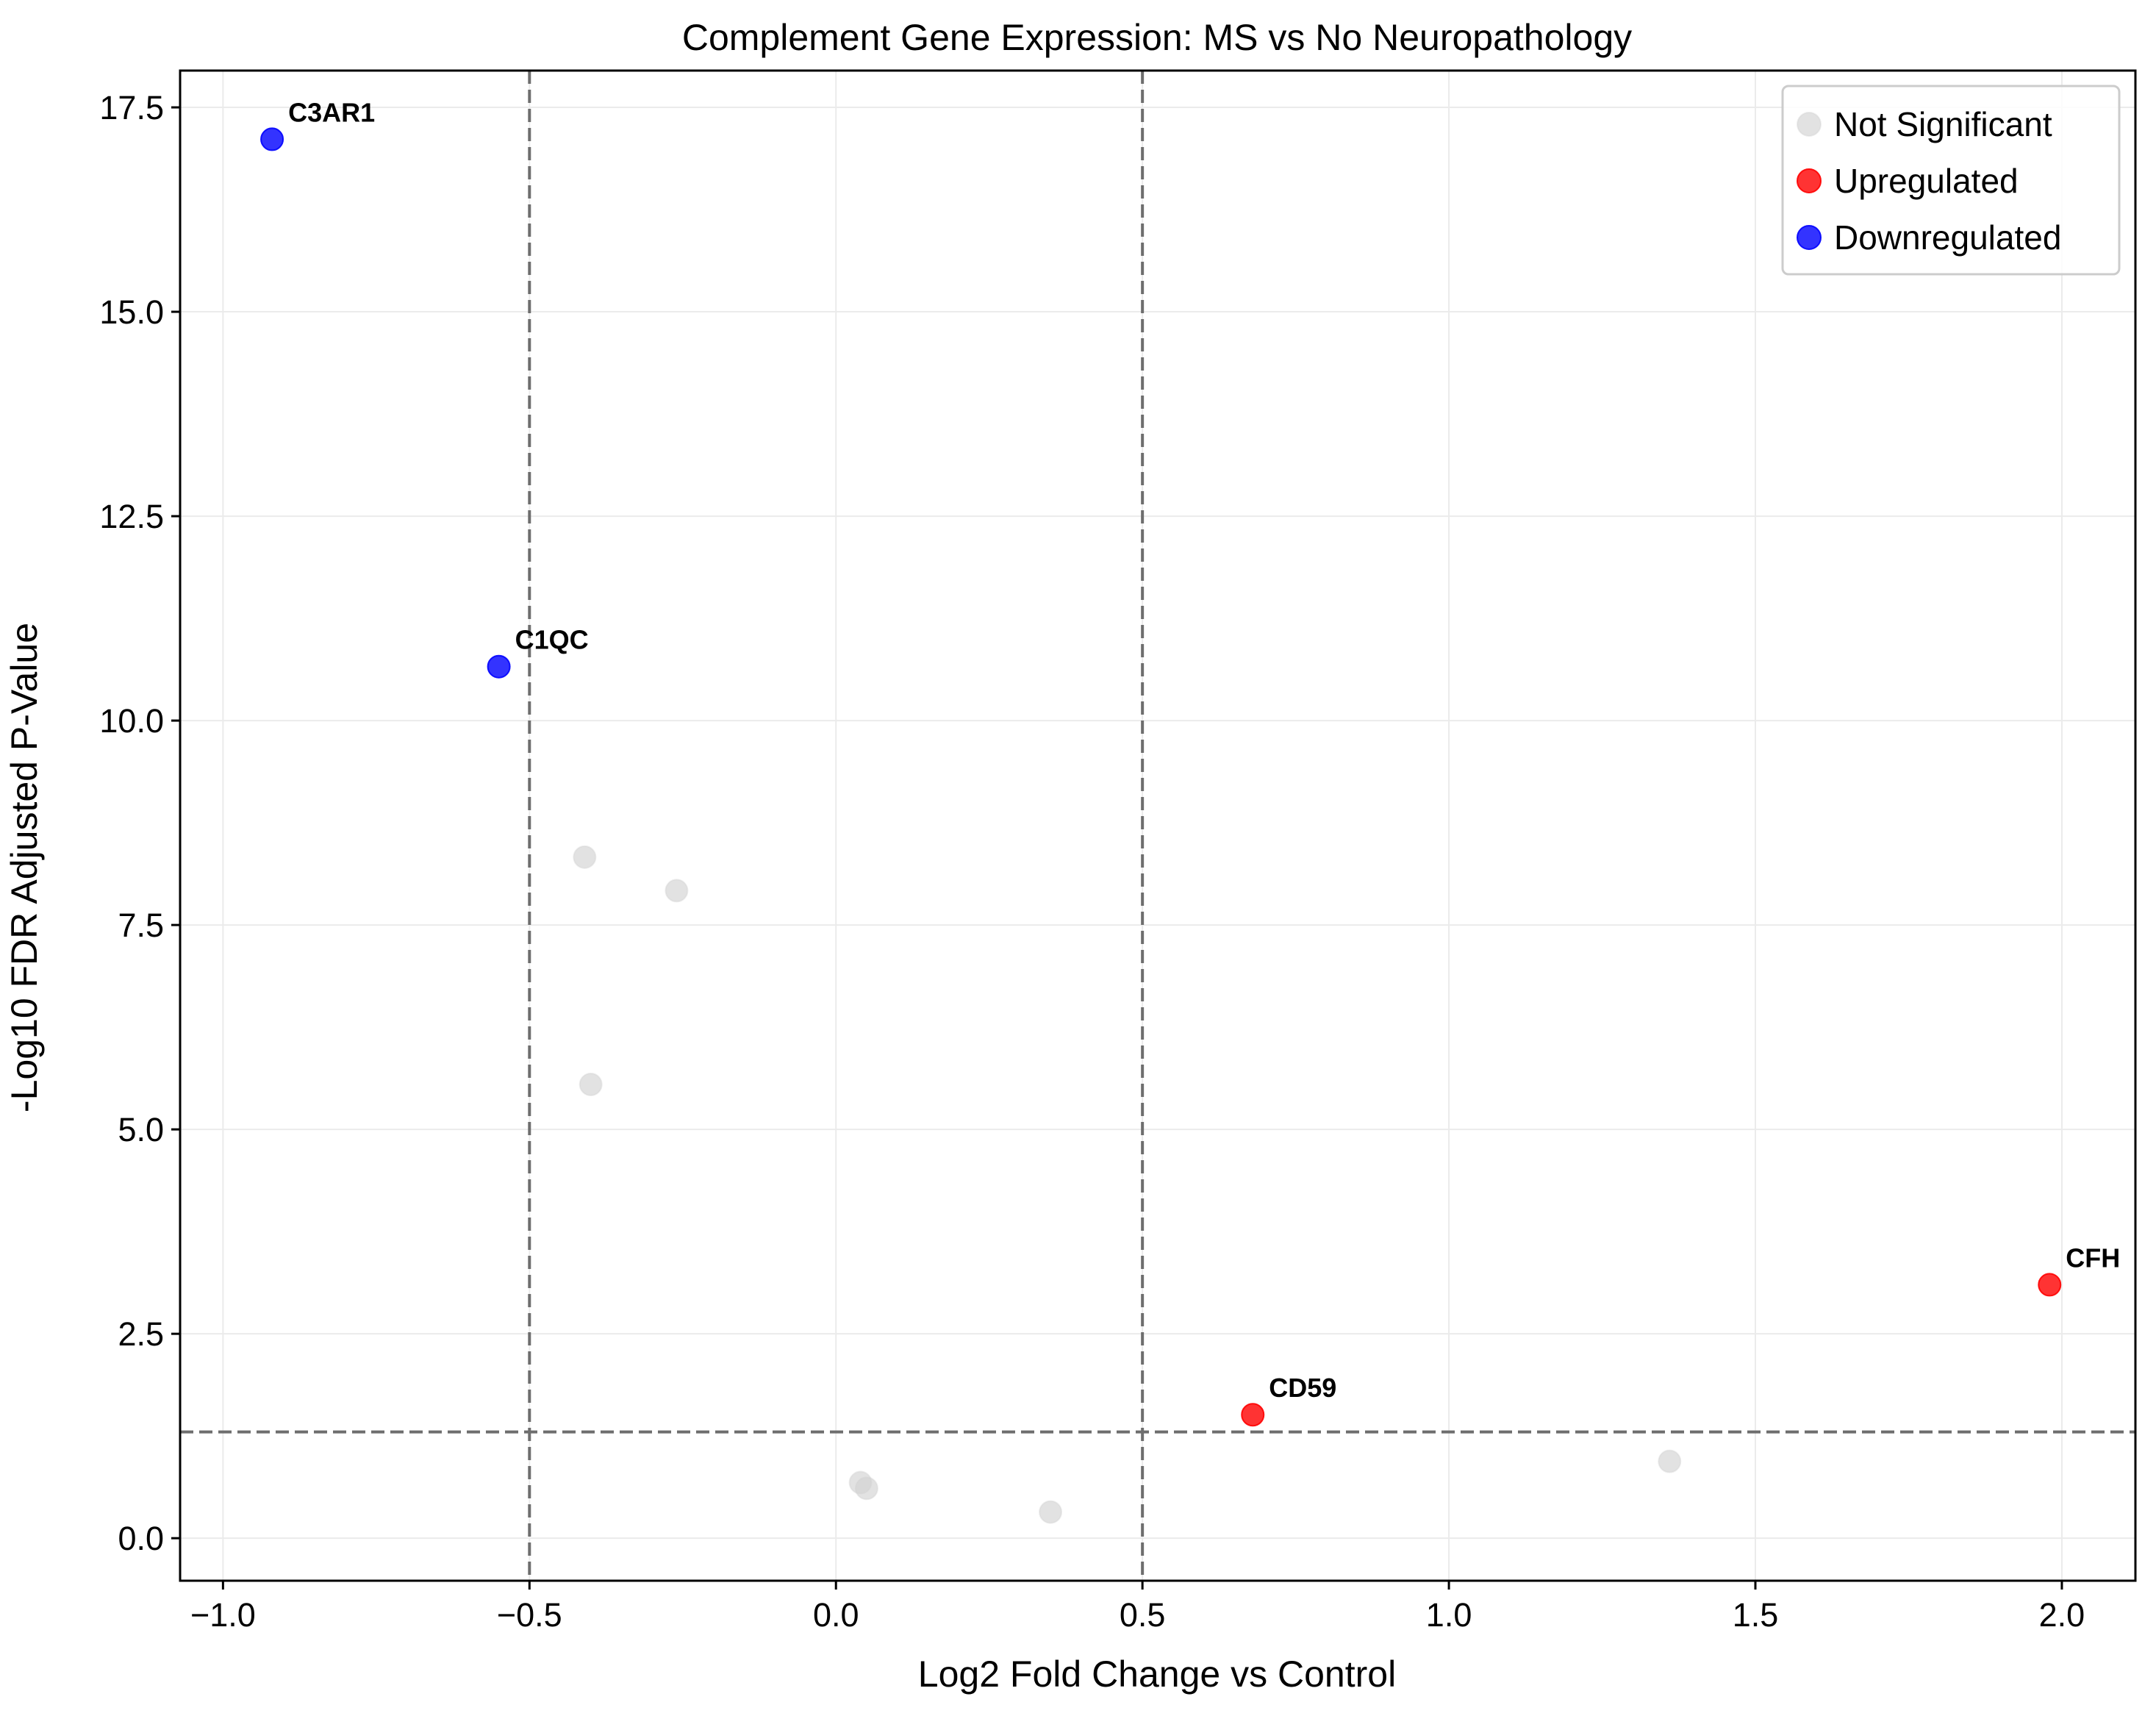 This screenshot has width=2156, height=1716. I want to click on y-tick-label: 5.0, so click(141, 1129).